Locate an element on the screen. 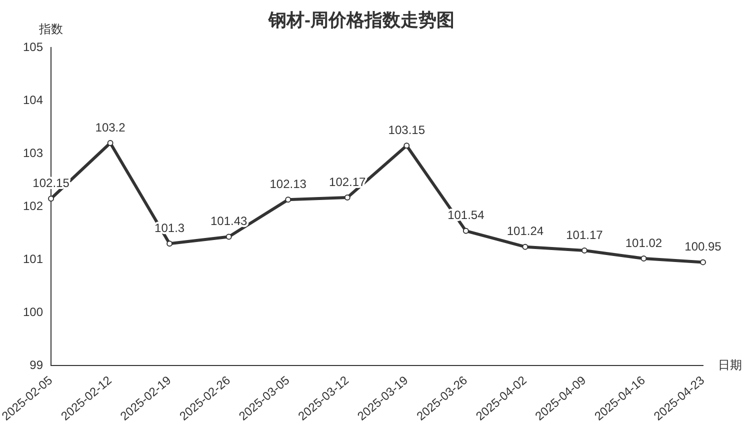 The width and height of the screenshot is (751, 427). data-label: 101.24 is located at coordinates (525, 231).